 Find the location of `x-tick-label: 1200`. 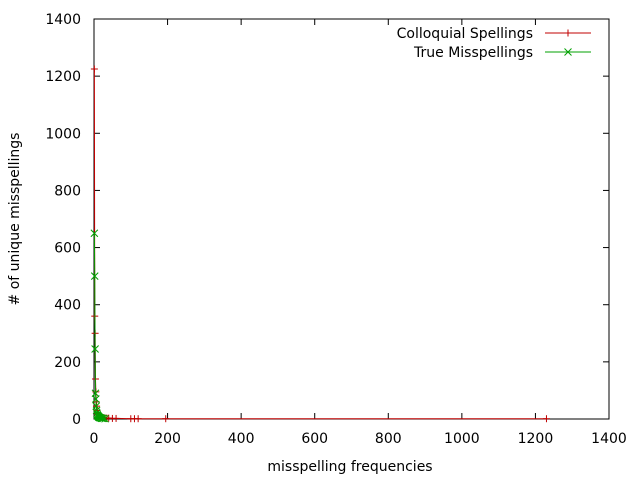

x-tick-label: 1200 is located at coordinates (536, 439).